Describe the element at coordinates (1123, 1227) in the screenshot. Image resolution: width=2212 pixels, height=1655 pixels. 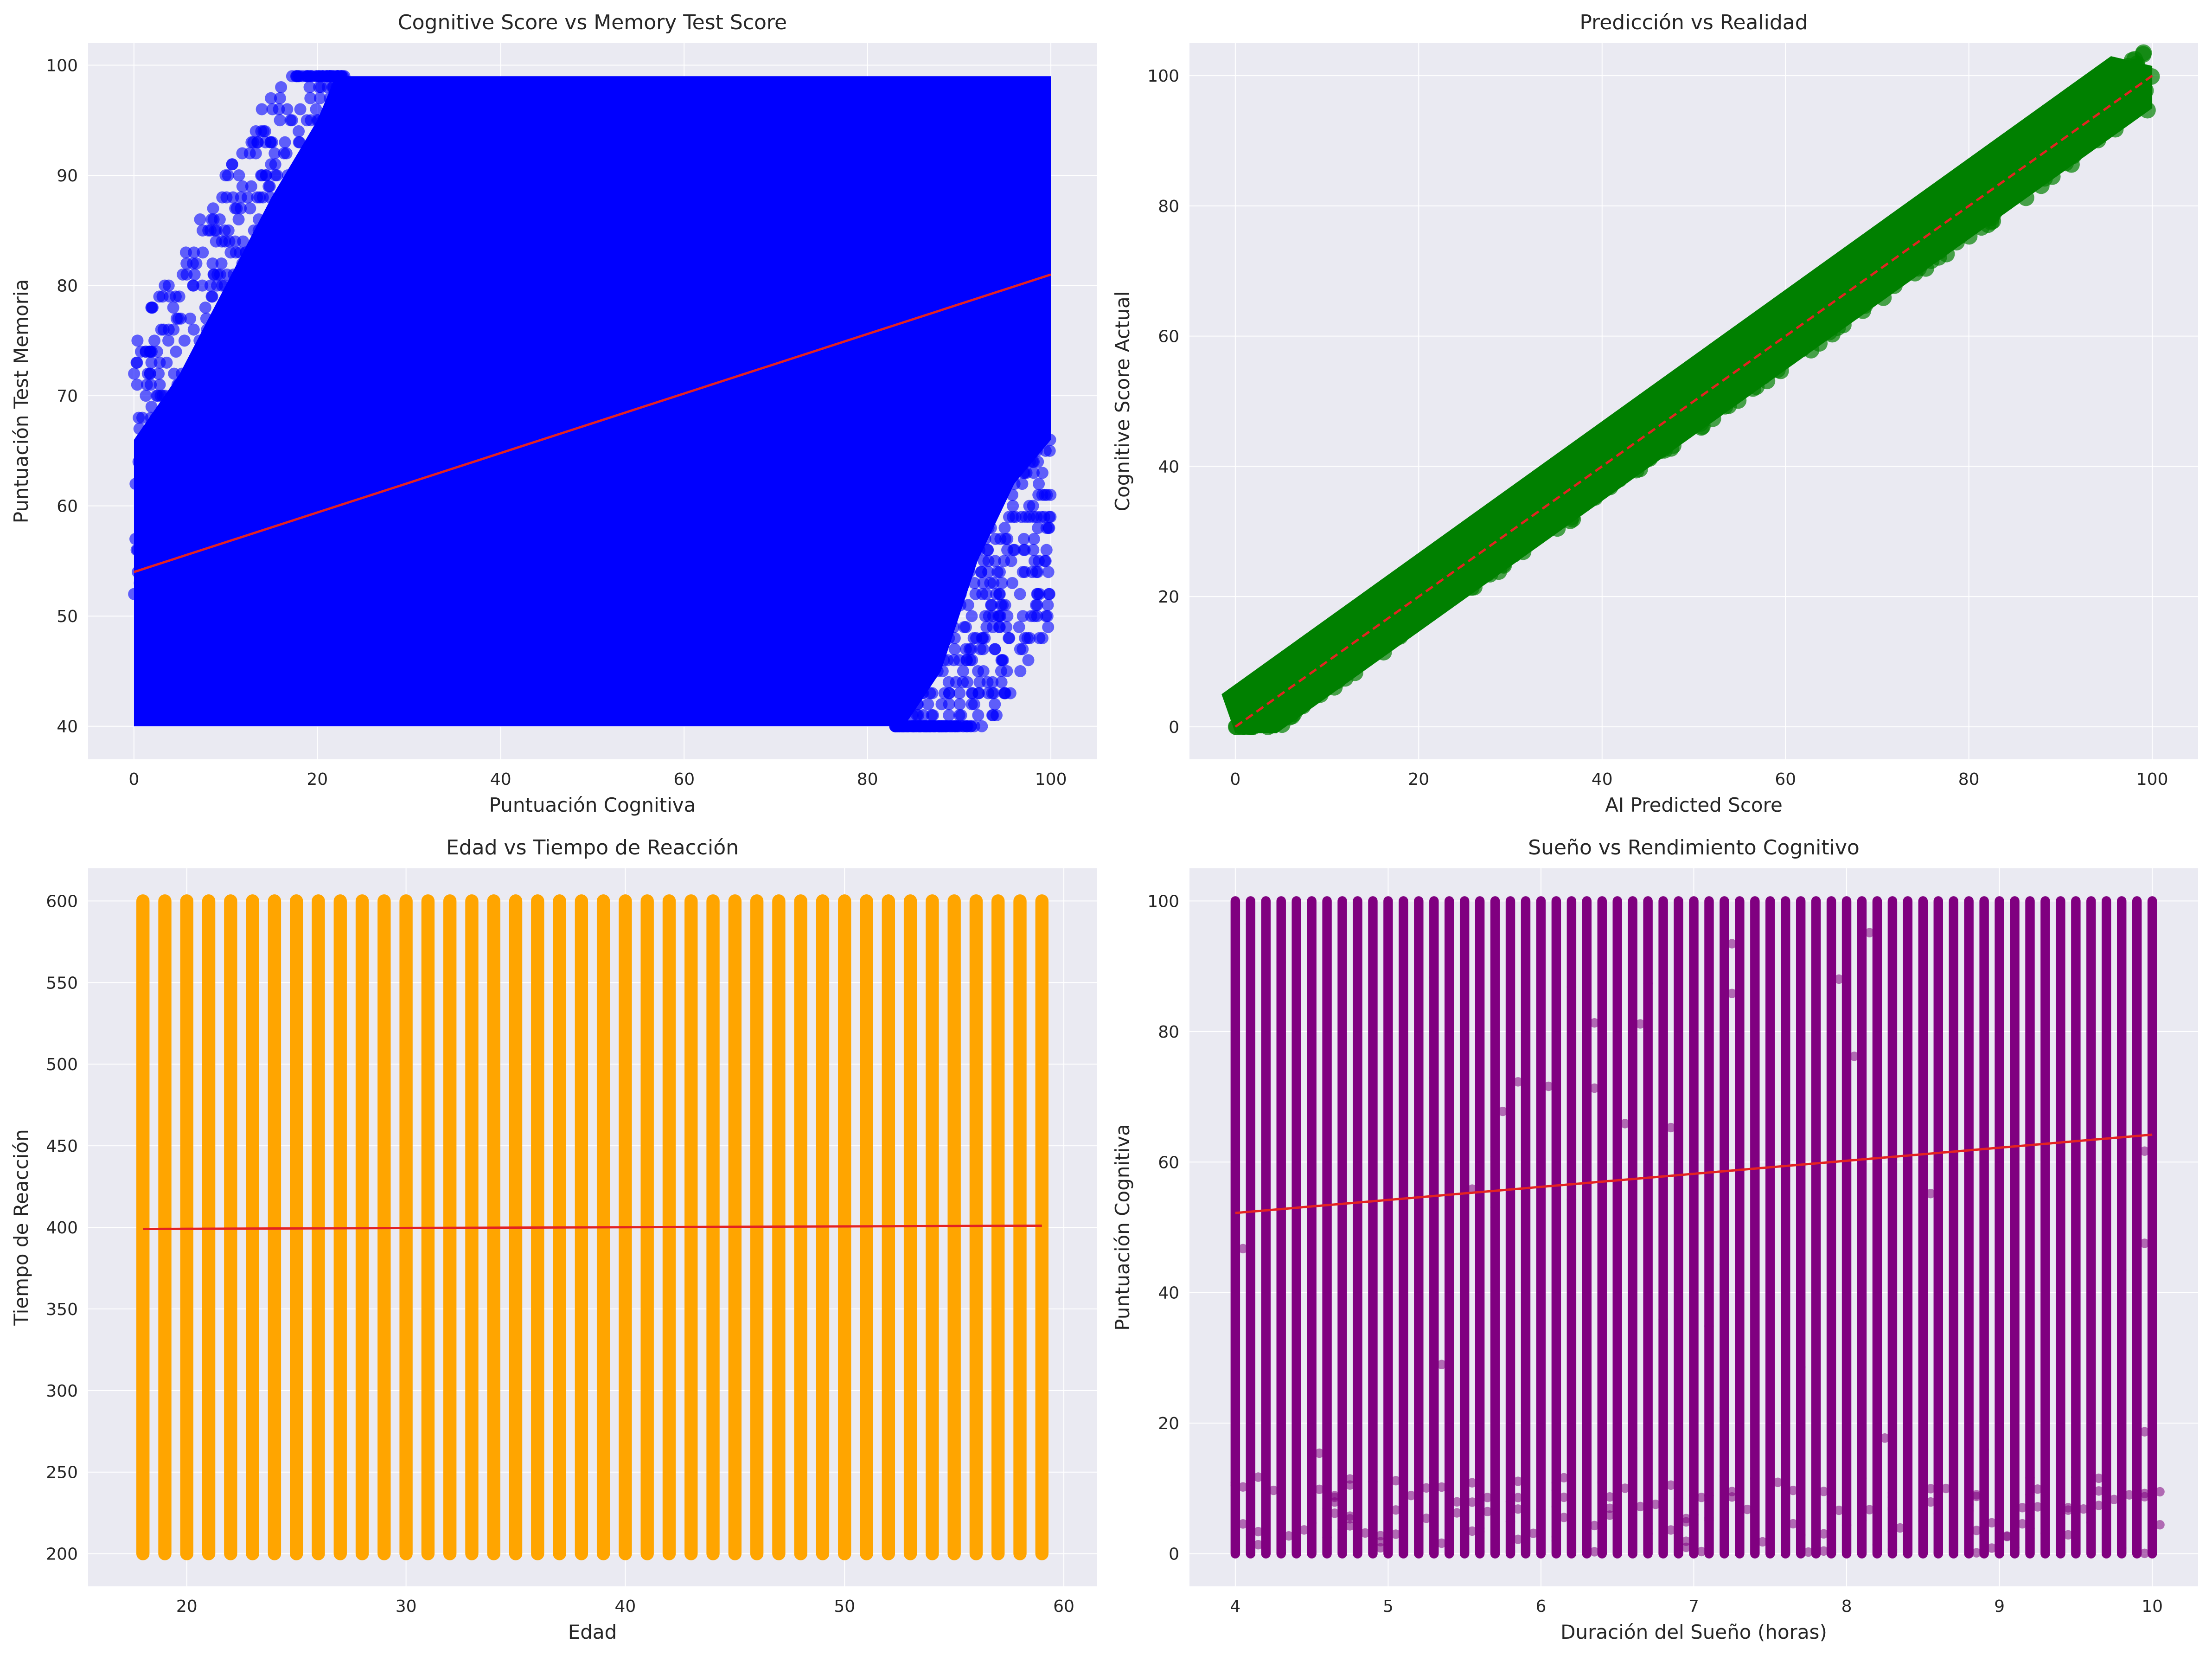
I see `y-axis-label: Puntuación Cognitiva` at that location.